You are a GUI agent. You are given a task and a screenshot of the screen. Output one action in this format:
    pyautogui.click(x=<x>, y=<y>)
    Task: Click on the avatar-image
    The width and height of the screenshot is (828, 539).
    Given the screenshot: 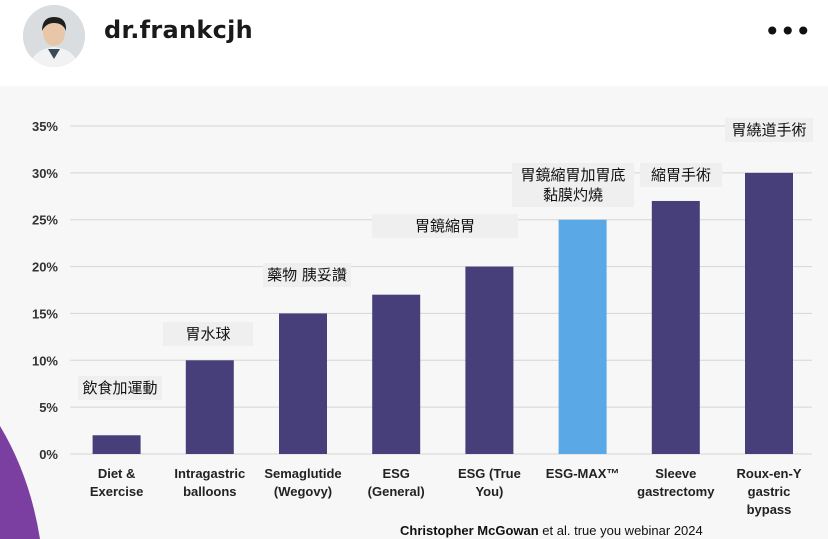 What is the action you would take?
    pyautogui.click(x=54, y=36)
    